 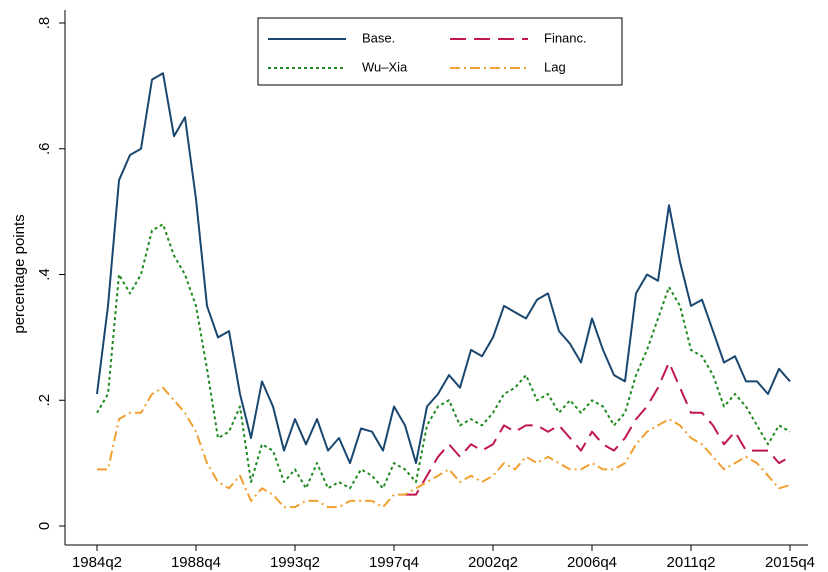 I want to click on legend-label: Base., so click(x=378, y=37).